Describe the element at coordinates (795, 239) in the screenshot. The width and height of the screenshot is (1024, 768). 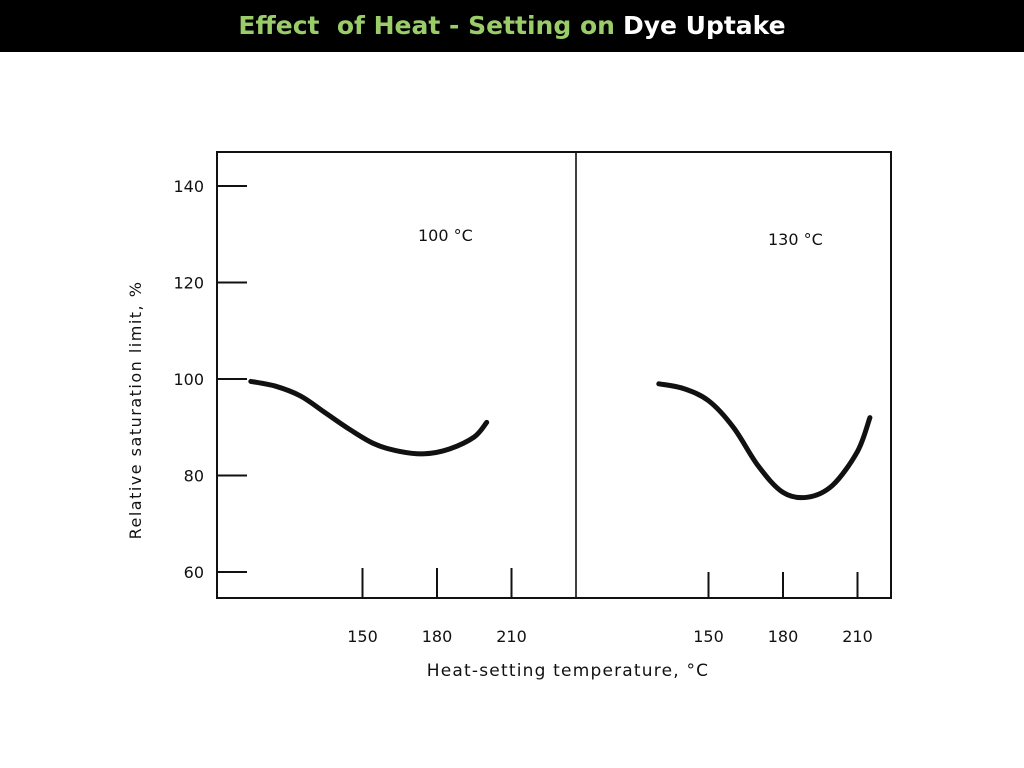
I see `panel-label-130: 130 °C` at that location.